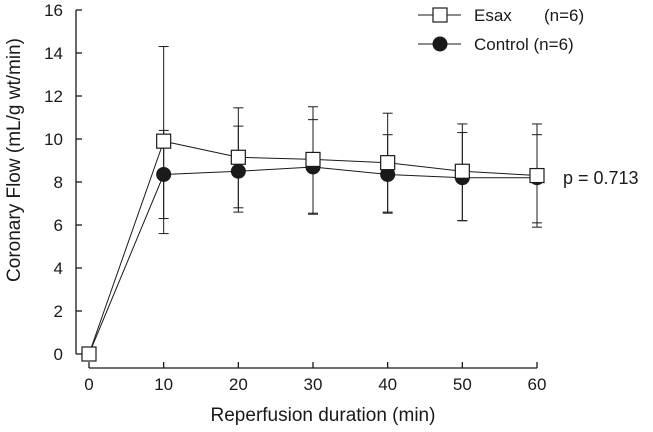 The width and height of the screenshot is (653, 432). What do you see at coordinates (323, 415) in the screenshot?
I see `x-axis-title: Reperfusion duration (min)` at bounding box center [323, 415].